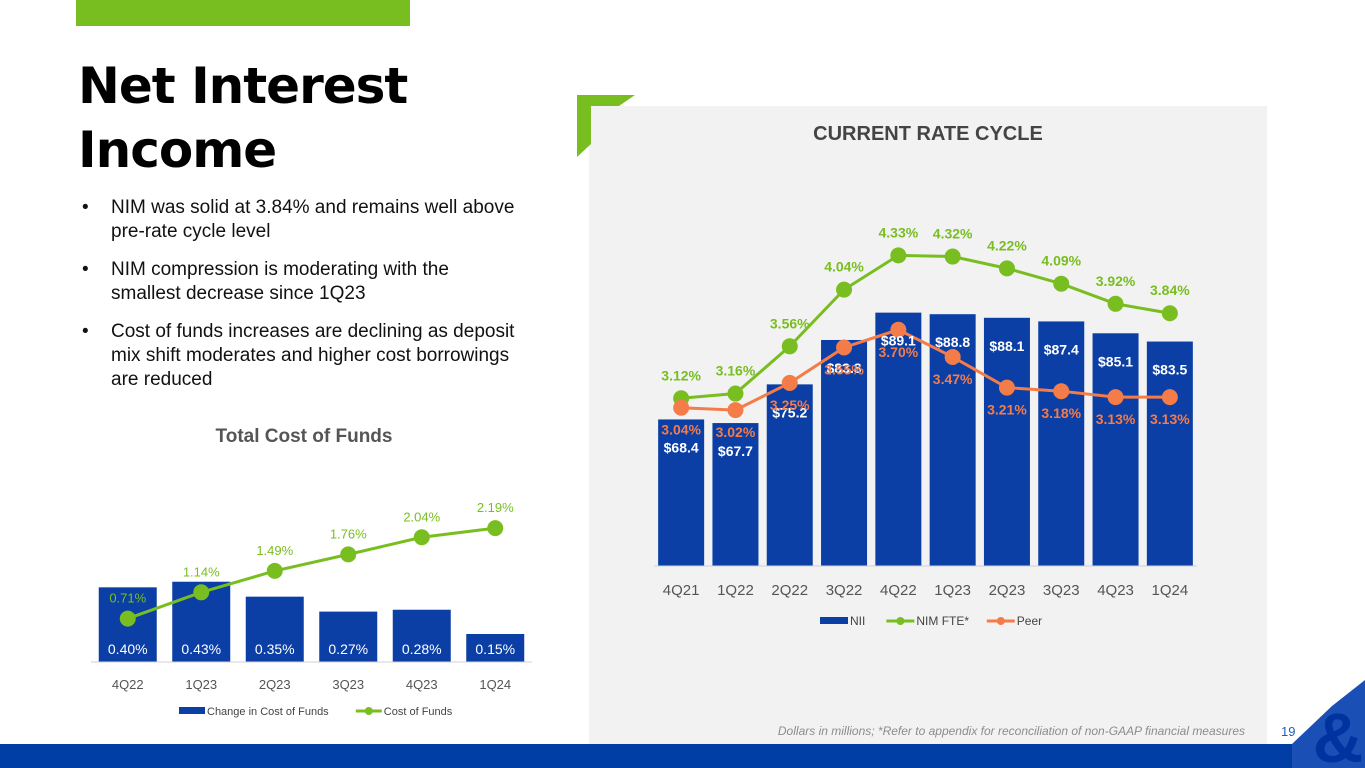 The width and height of the screenshot is (1365, 768). I want to click on bar-data-label: $88.1, so click(1006, 346).